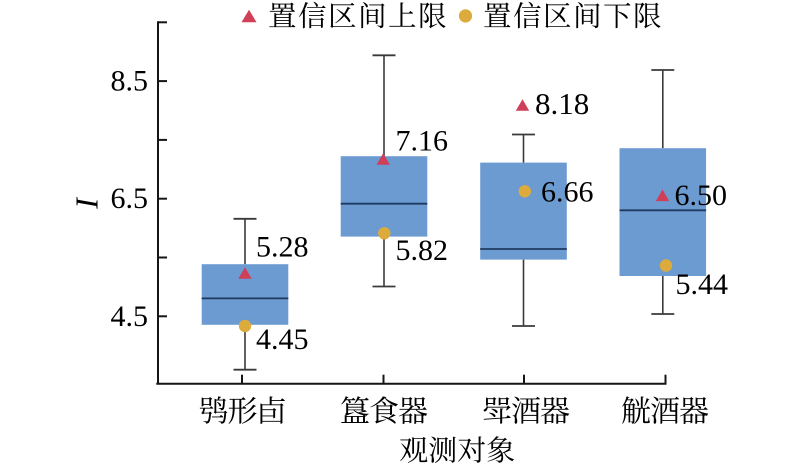 This screenshot has height=464, width=800. Describe the element at coordinates (562, 103) in the screenshot. I see `svg-text: 8.18` at that location.